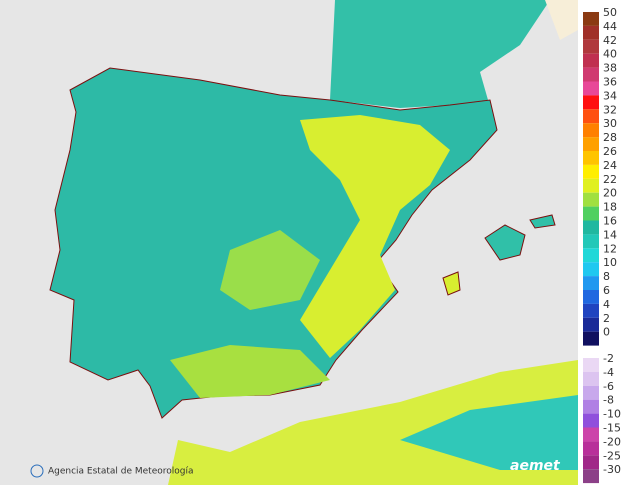 The height and width of the screenshot is (504, 630). I want to click on legend-label: 4, so click(606, 304).